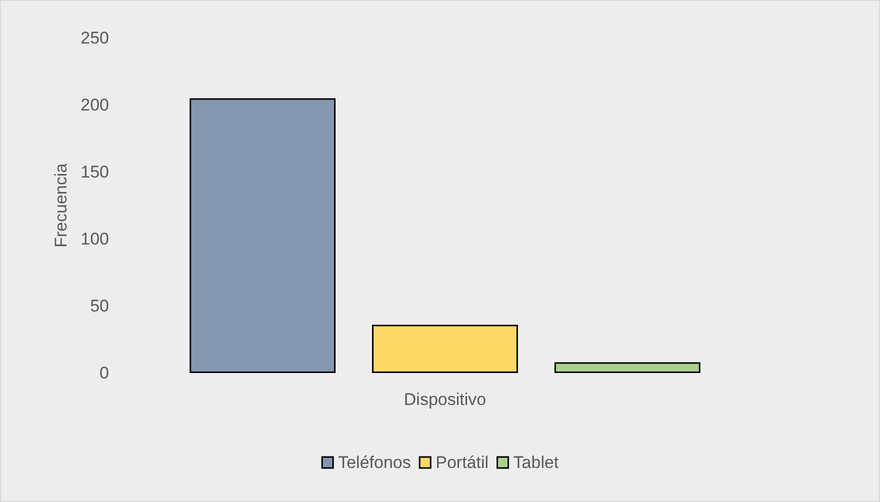 This screenshot has width=880, height=502. What do you see at coordinates (104, 373) in the screenshot?
I see `y-tick-label: 0` at bounding box center [104, 373].